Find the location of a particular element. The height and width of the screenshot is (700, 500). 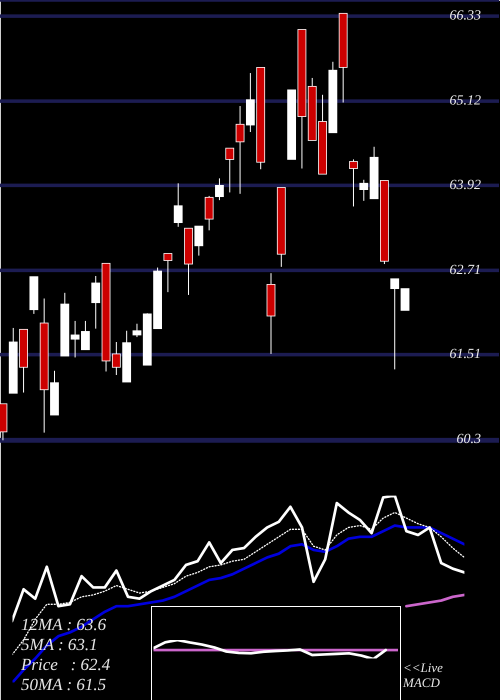

y-tick-label: 62.71 is located at coordinates (465, 270).